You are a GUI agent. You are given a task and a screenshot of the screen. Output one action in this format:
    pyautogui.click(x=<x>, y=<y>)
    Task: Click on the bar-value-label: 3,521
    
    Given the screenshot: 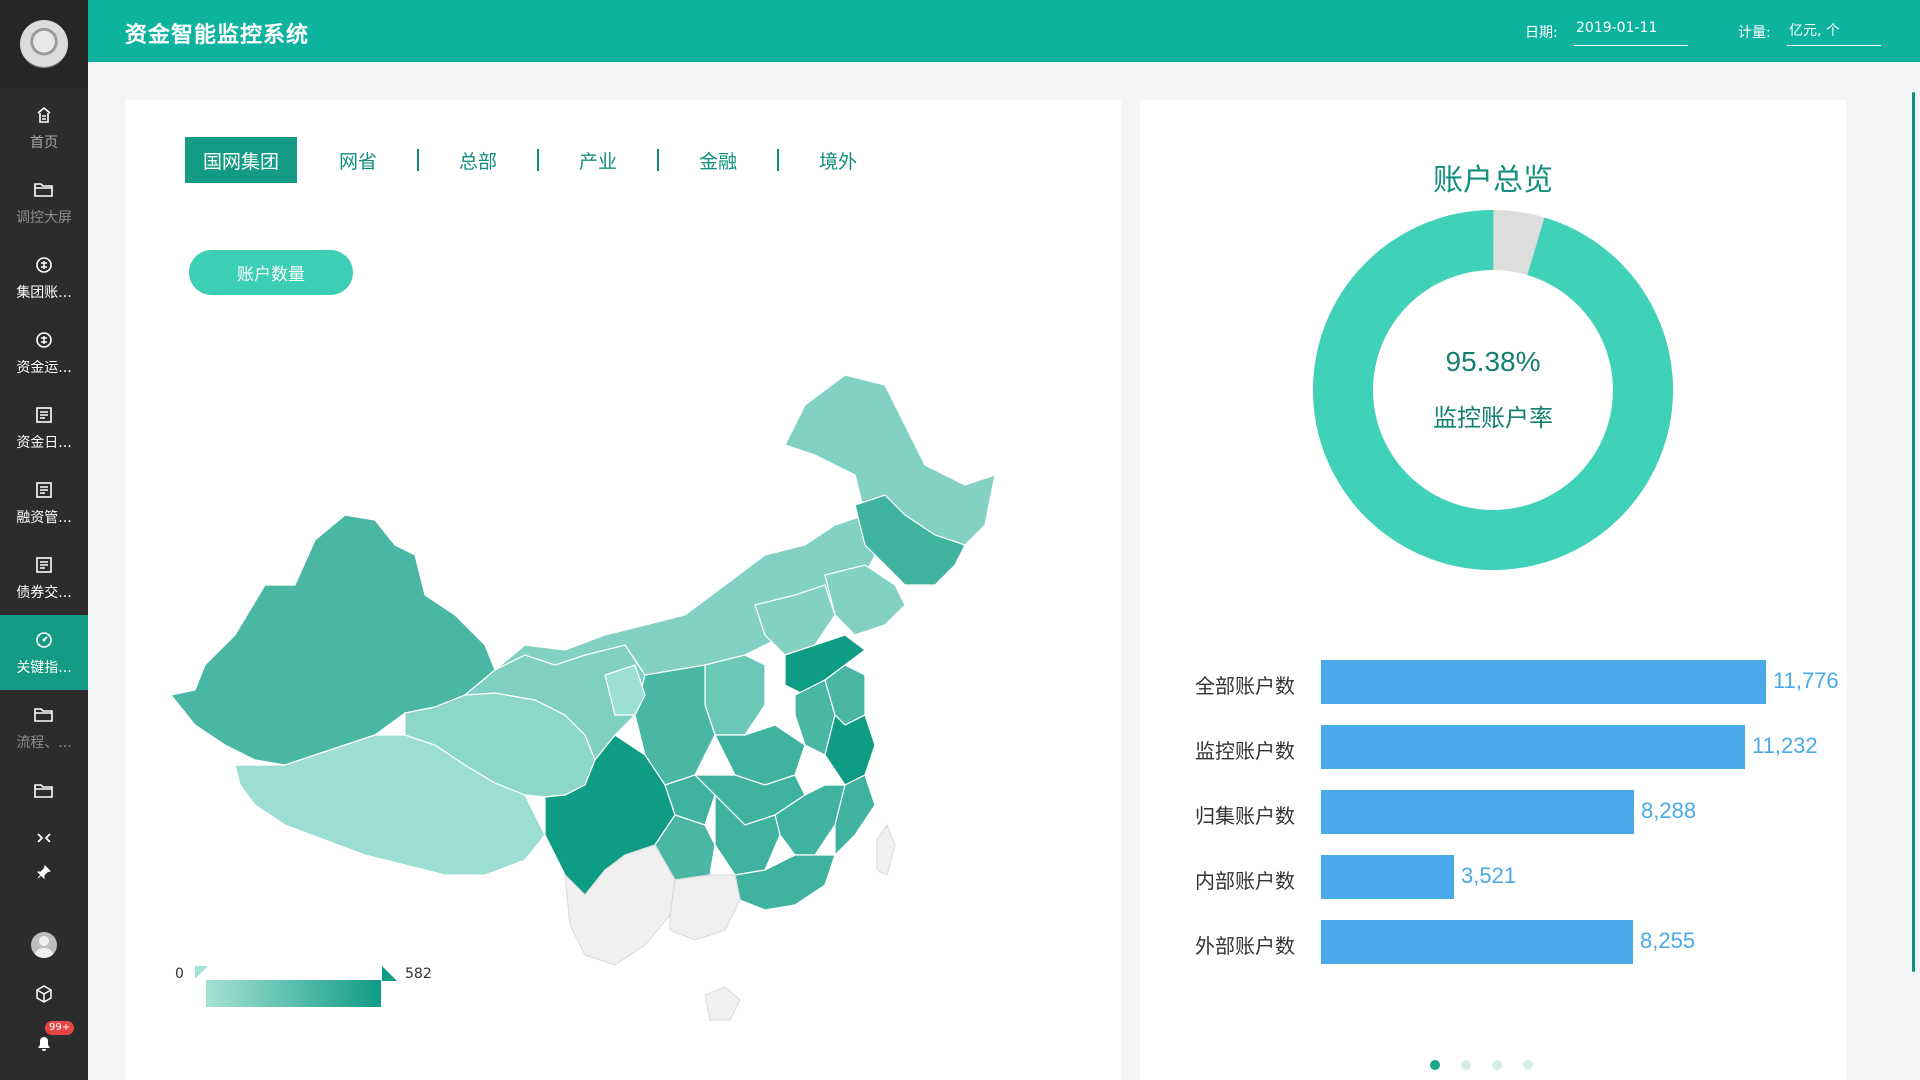 What is the action you would take?
    pyautogui.click(x=1489, y=875)
    